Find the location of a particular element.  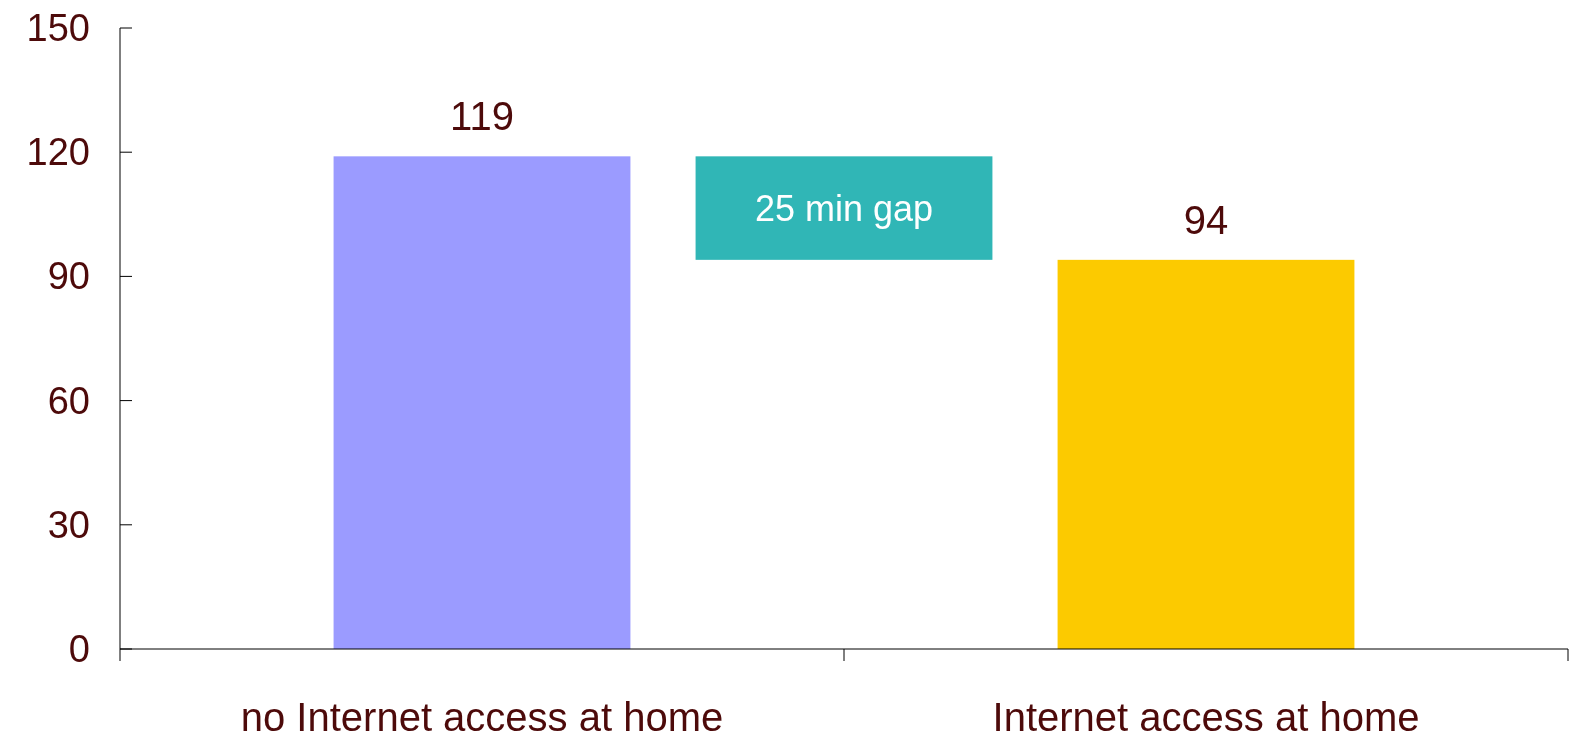

x-tick-label: no Internet access at home is located at coordinates (482, 716).